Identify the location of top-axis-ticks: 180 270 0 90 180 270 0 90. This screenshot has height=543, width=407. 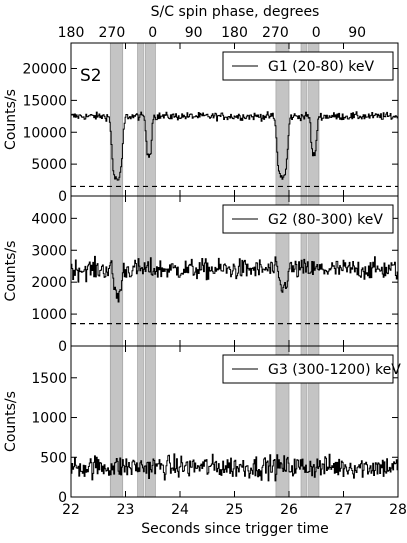
(212, 33).